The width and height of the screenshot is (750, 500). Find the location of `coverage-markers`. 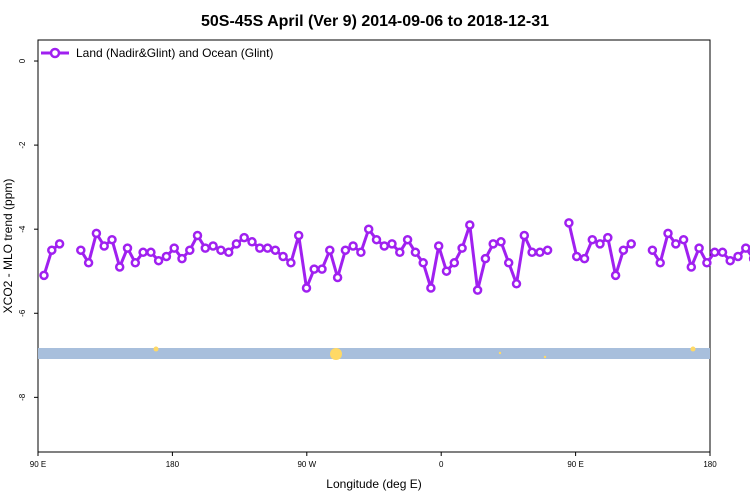

coverage-markers is located at coordinates (424, 353).